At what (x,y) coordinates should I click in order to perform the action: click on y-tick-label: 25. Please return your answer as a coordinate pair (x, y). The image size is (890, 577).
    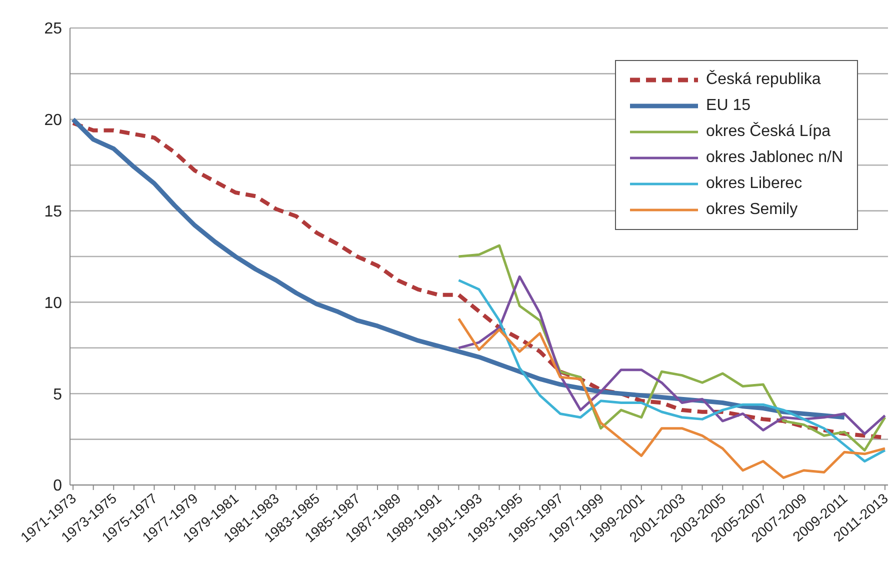
    Looking at the image, I should click on (53, 29).